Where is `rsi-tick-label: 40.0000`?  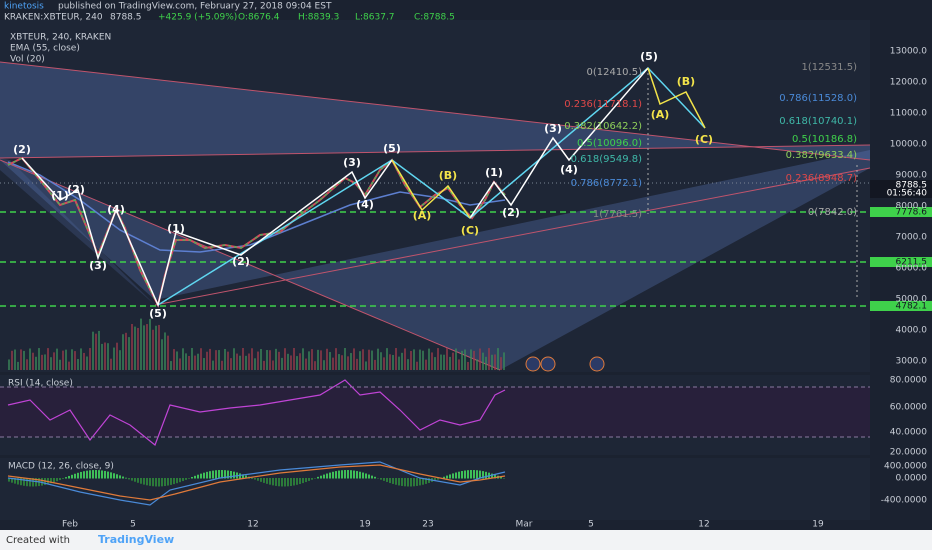
rsi-tick-label: 40.0000 is located at coordinates (908, 433).